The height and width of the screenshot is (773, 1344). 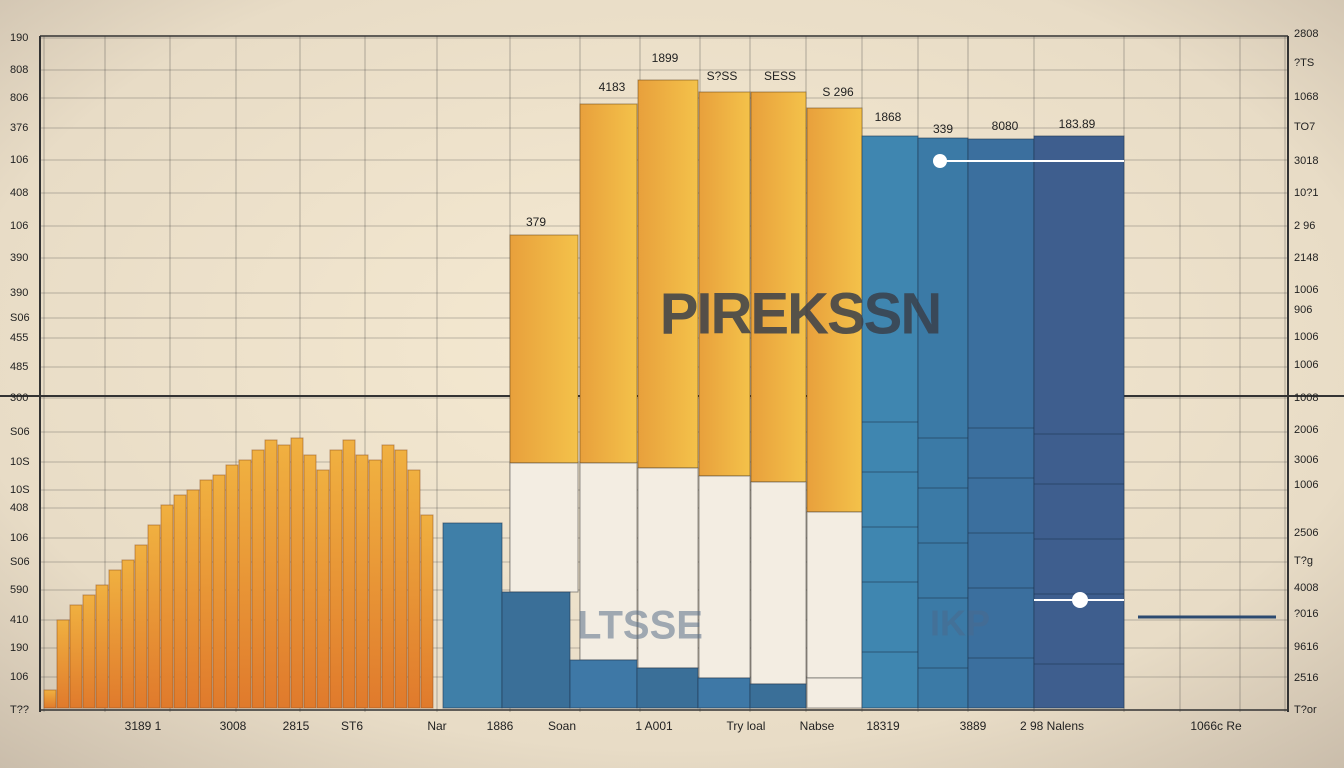 What do you see at coordinates (19, 98) in the screenshot?
I see `left-label: 806` at bounding box center [19, 98].